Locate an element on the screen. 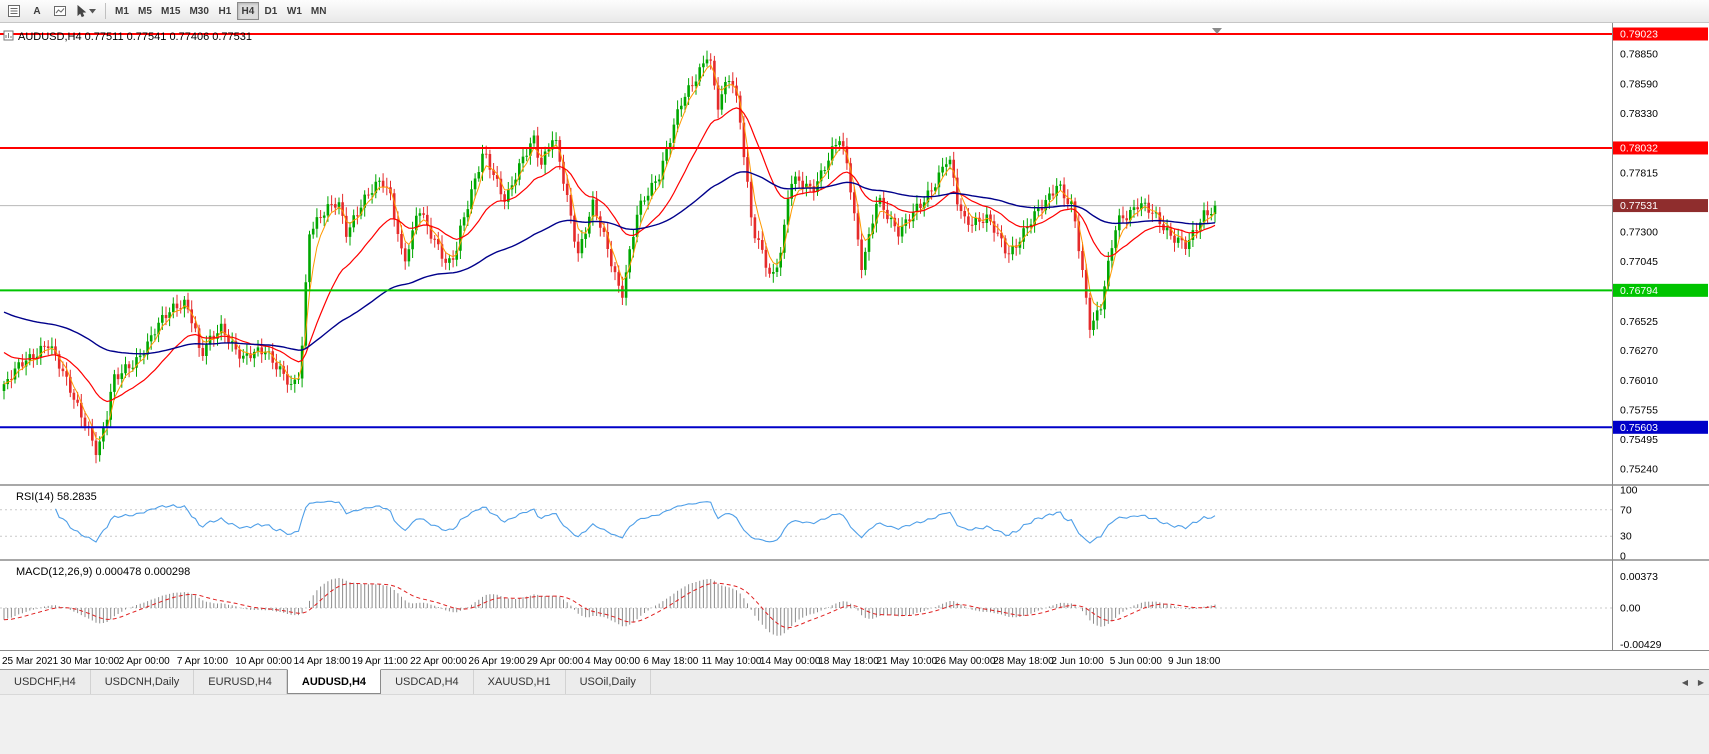  chart-list-icon is located at coordinates (14, 11).